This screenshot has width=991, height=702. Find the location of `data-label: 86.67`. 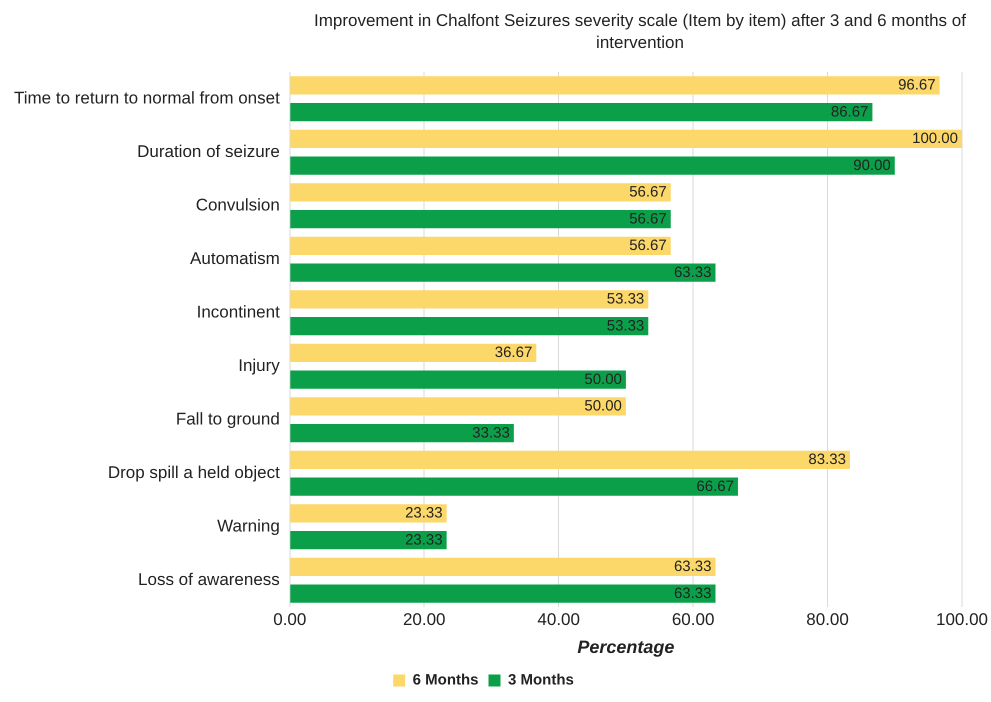

data-label: 86.67 is located at coordinates (849, 111).